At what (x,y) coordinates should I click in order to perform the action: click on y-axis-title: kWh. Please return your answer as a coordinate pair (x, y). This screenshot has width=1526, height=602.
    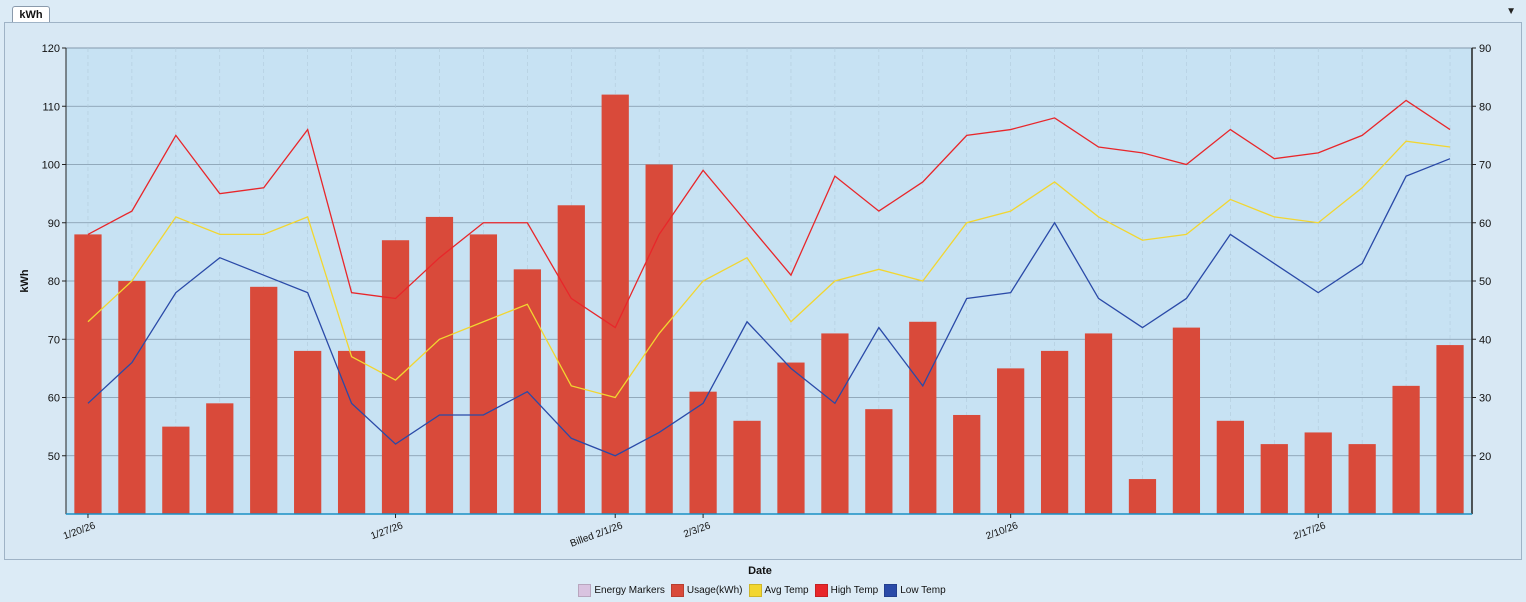
    Looking at the image, I should click on (25, 281).